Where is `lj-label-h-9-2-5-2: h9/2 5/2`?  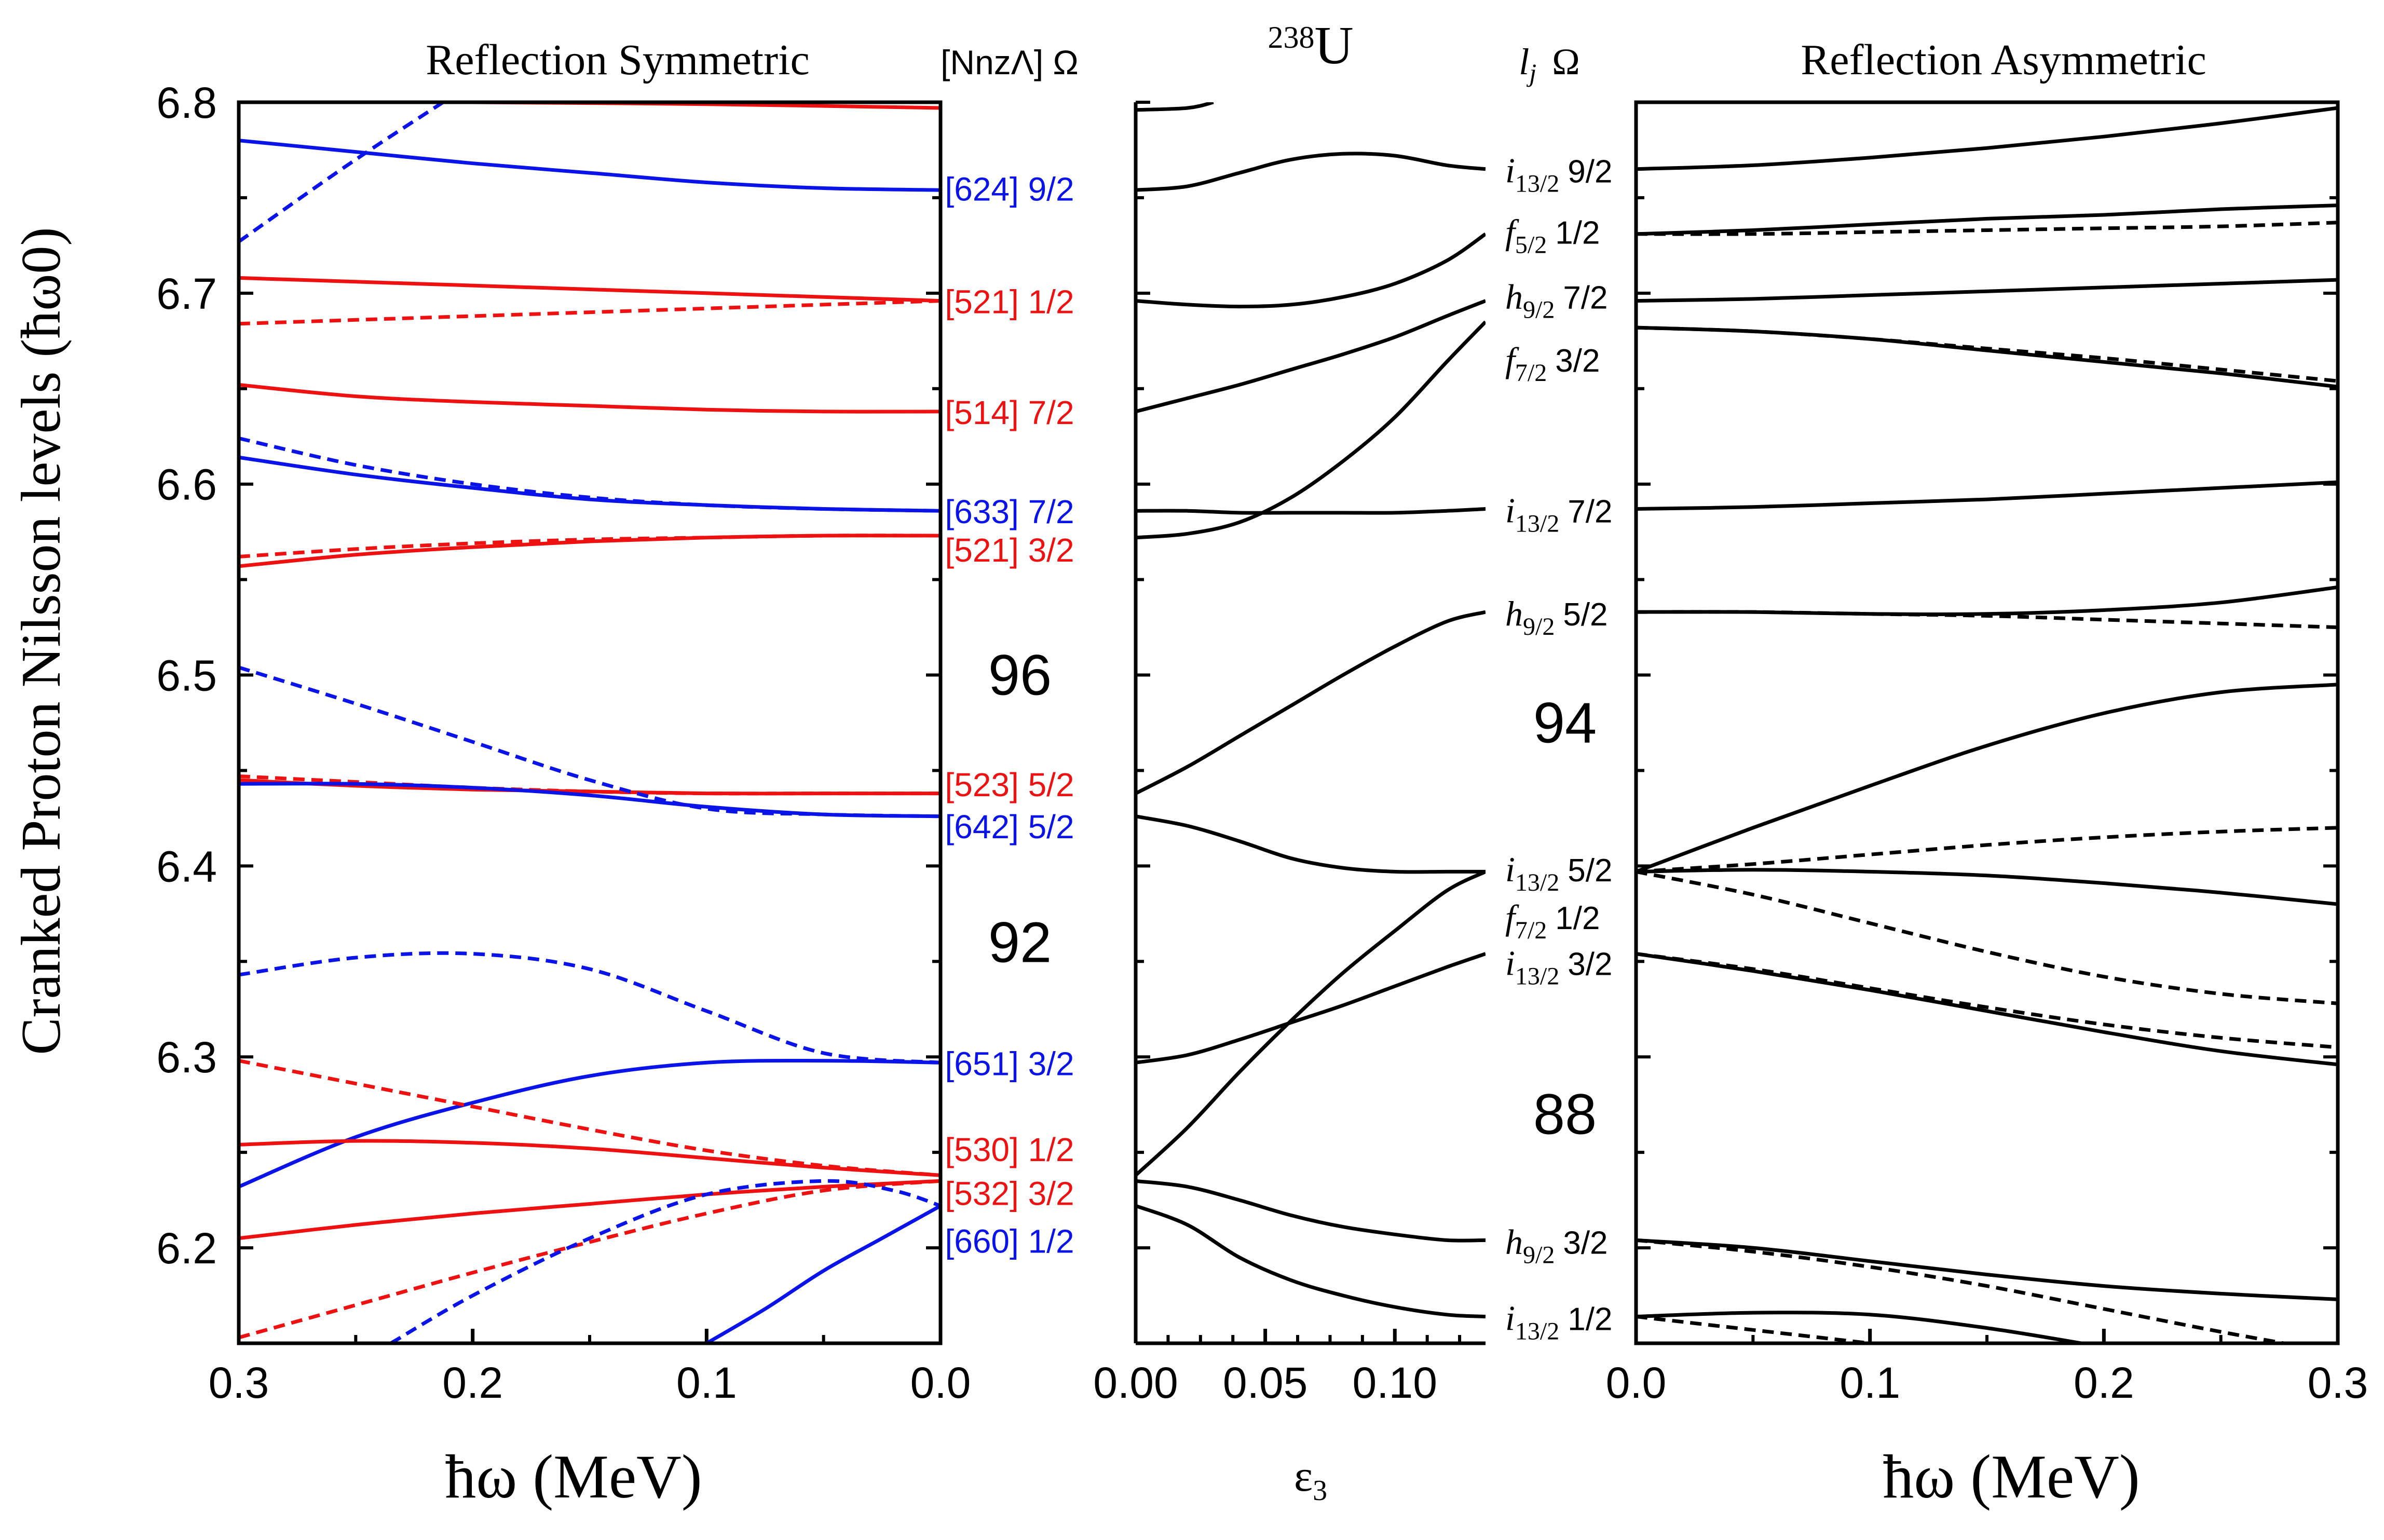
lj-label-h-9-2-5-2: h9/2 5/2 is located at coordinates (1556, 617).